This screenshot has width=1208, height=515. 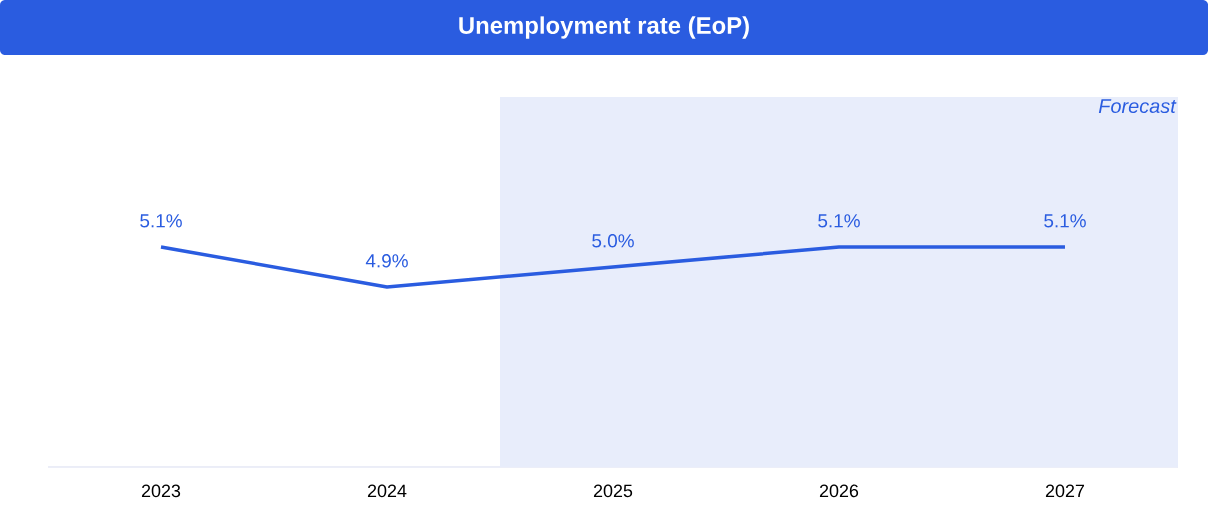 I want to click on x-tick-label: 2024, so click(x=387, y=491).